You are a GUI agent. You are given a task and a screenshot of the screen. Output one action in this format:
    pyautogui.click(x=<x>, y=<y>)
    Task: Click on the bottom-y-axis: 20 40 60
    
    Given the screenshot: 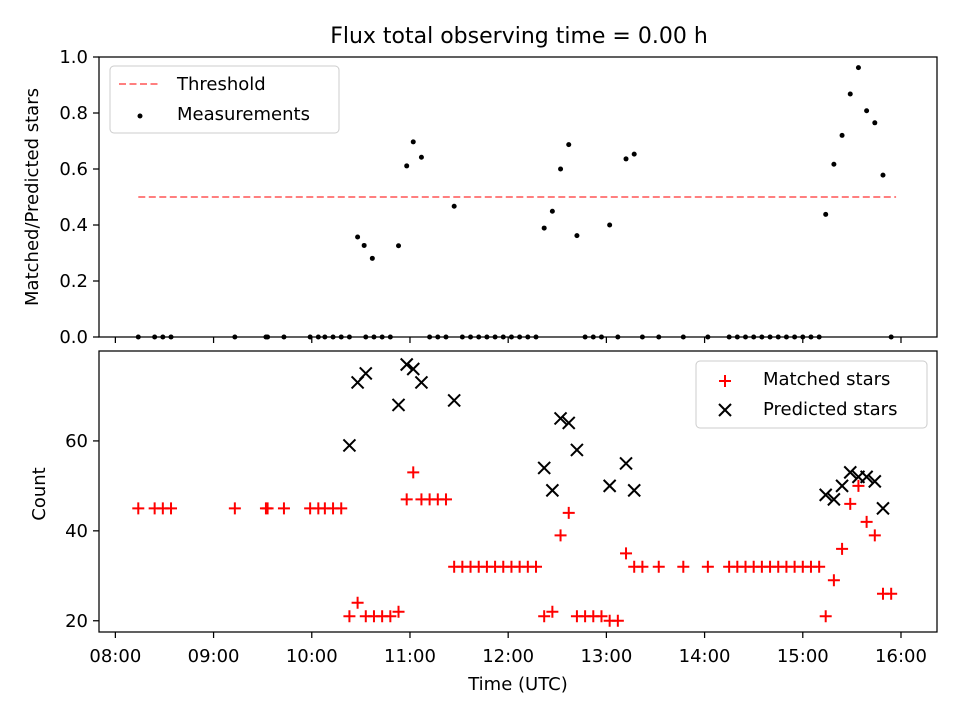 What is the action you would take?
    pyautogui.click(x=82, y=531)
    